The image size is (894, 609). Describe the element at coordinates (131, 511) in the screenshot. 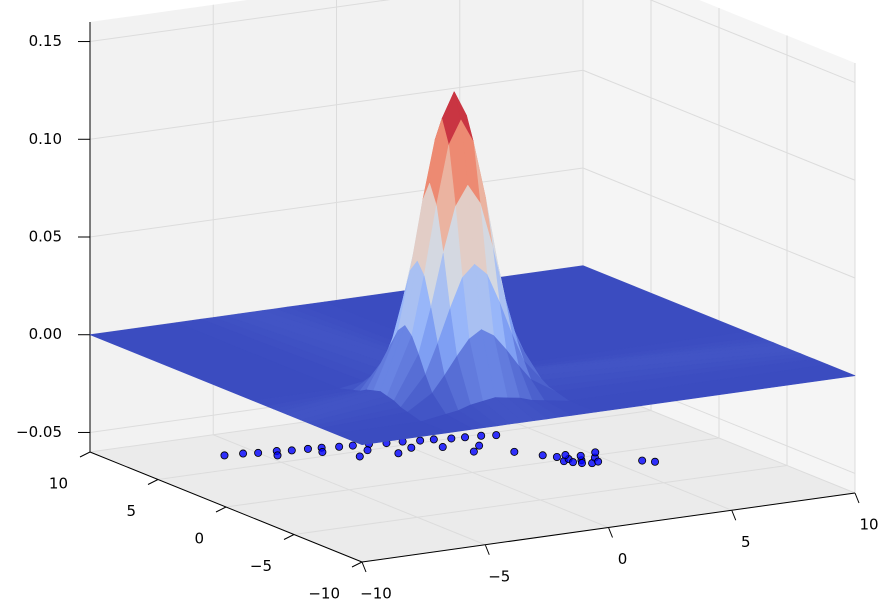

I see `y-tick-label: 5` at that location.